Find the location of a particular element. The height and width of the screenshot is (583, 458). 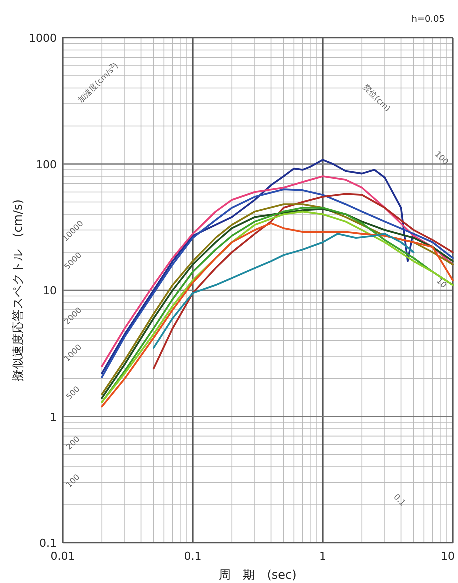

x-axis-title: 周 期 (sec) is located at coordinates (258, 575).